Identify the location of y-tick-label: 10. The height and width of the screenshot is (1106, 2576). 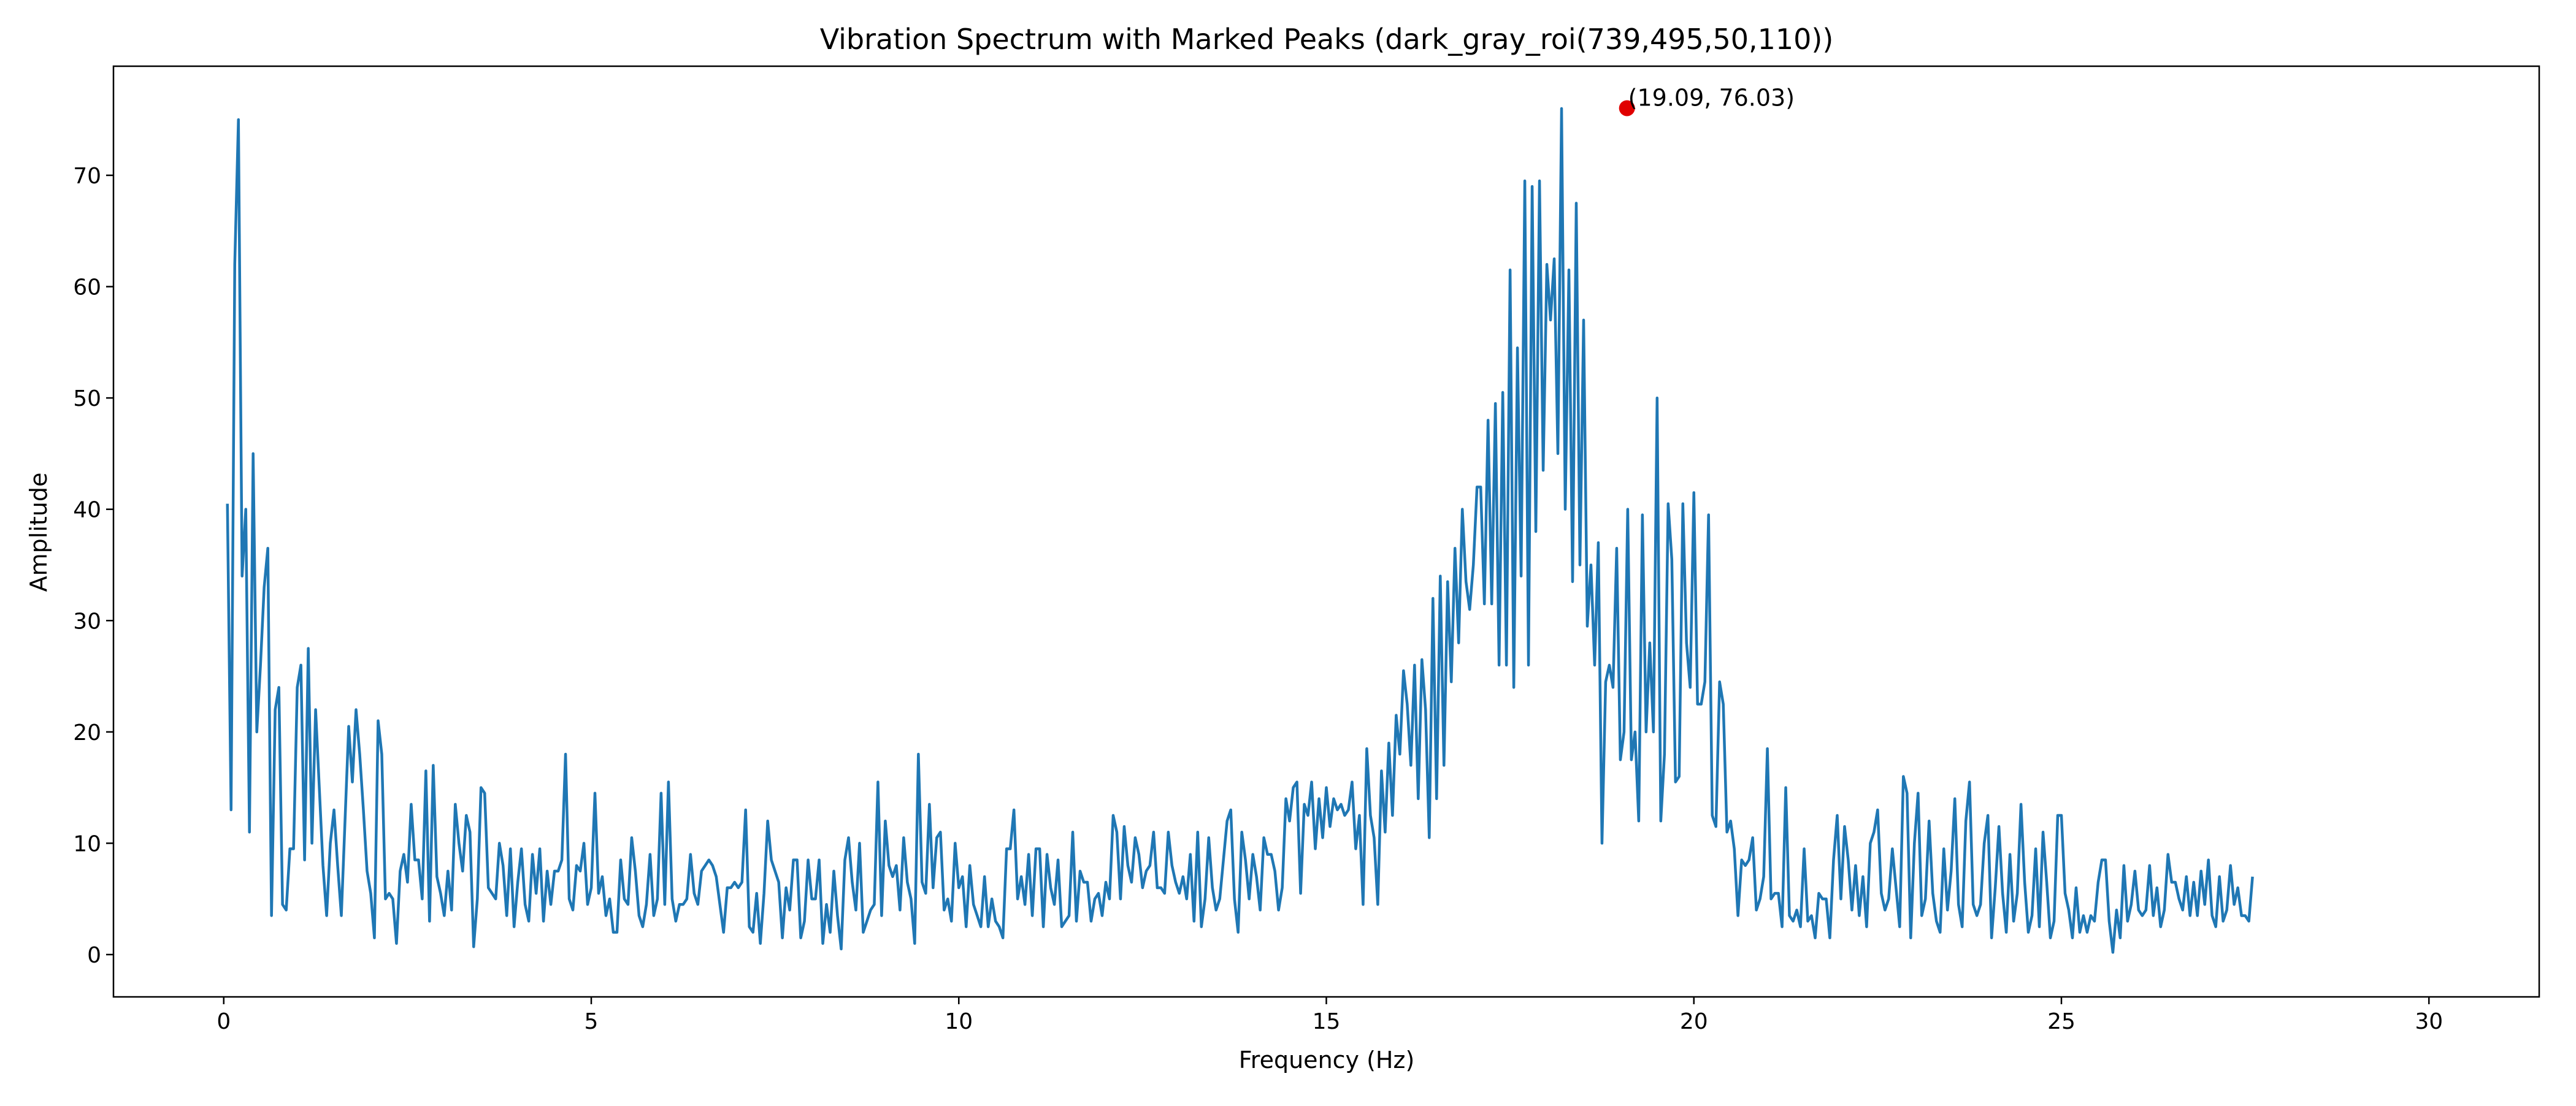
(87, 843).